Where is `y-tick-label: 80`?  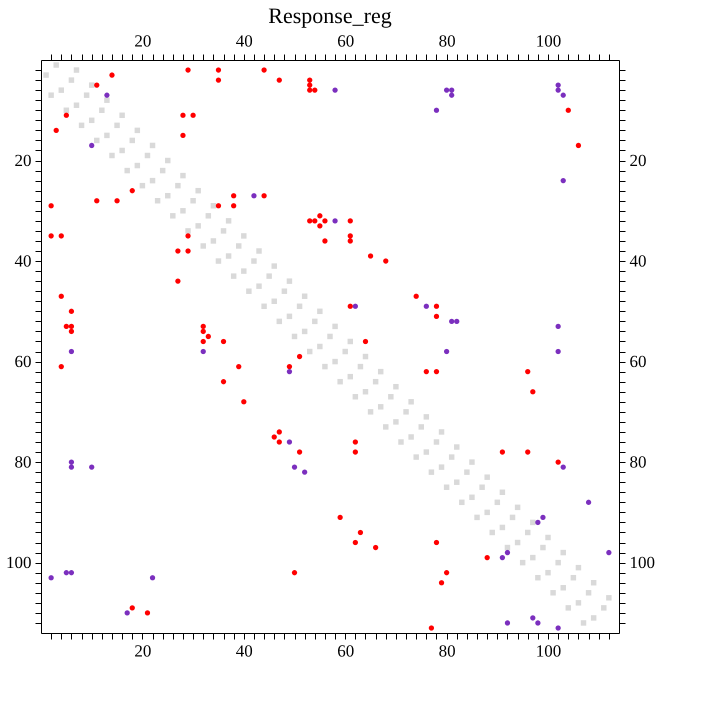 y-tick-label: 80 is located at coordinates (23, 462).